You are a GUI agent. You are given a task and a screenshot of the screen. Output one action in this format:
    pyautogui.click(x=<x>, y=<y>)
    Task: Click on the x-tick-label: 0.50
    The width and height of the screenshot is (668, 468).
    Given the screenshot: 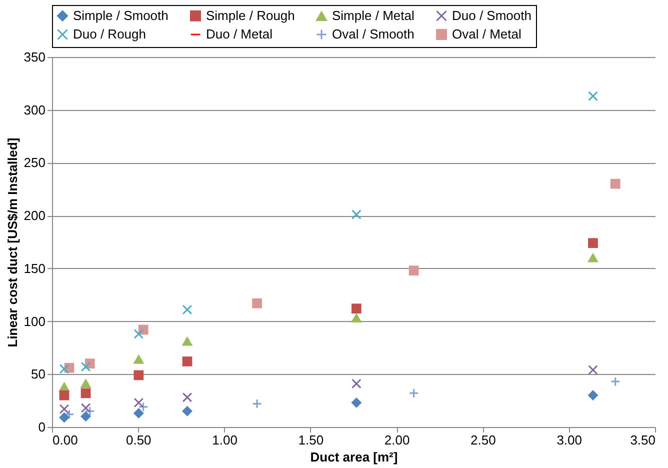 What is the action you would take?
    pyautogui.click(x=139, y=440)
    